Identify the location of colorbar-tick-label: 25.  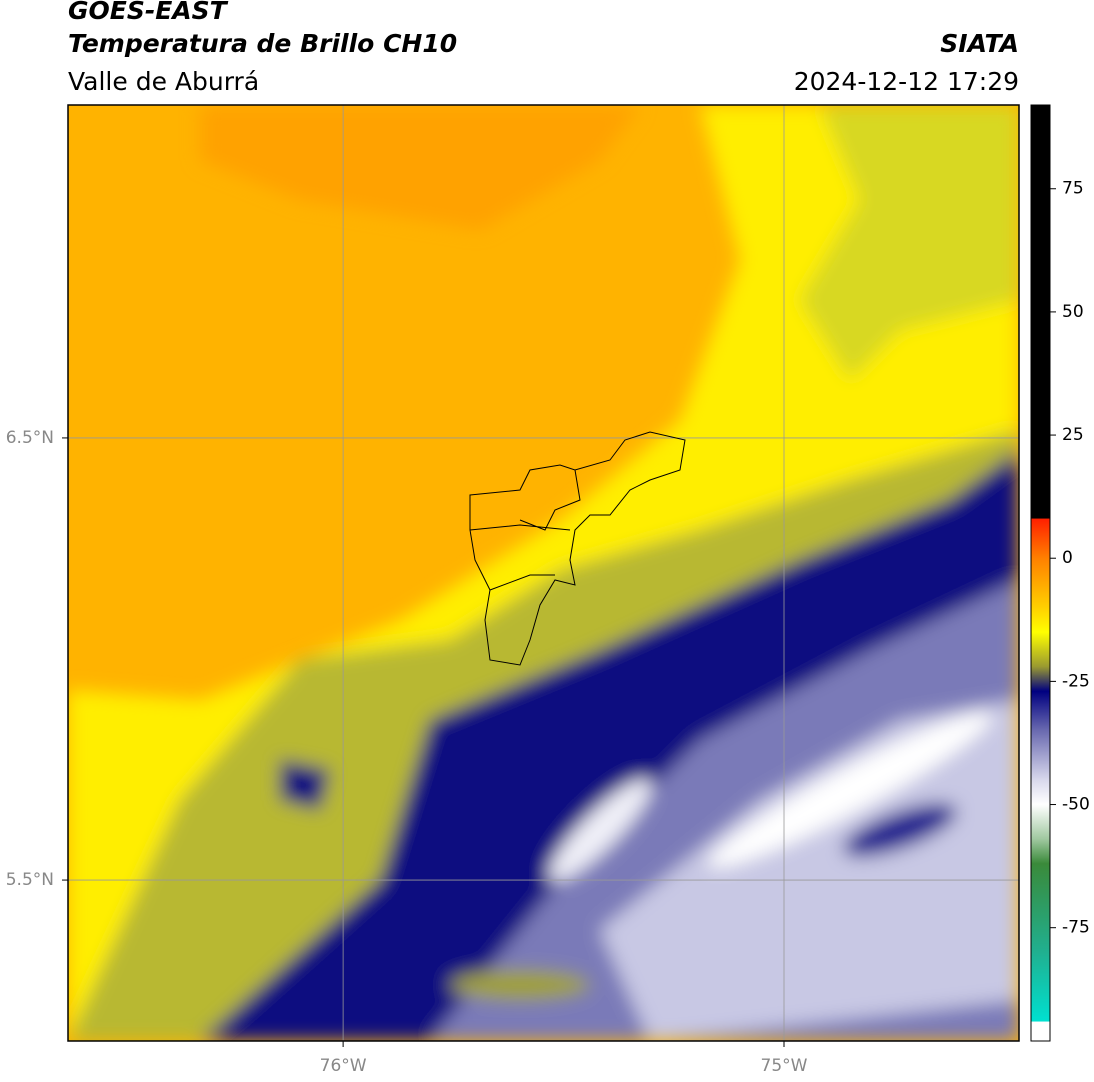
(1073, 435).